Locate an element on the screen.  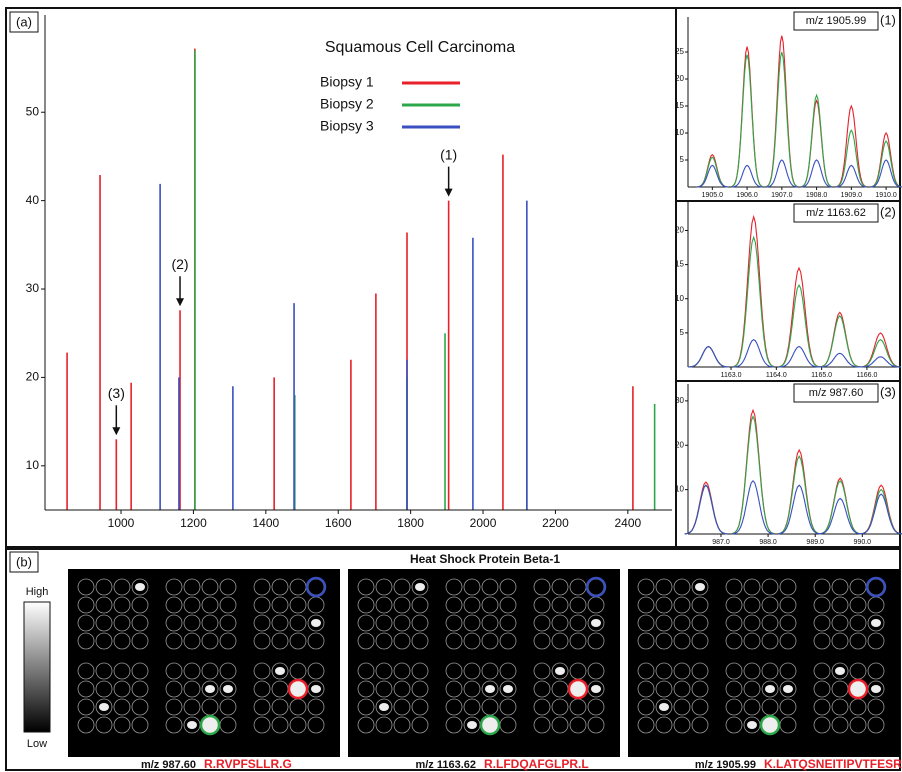
y-tick-label: 50 is located at coordinates (33, 111).